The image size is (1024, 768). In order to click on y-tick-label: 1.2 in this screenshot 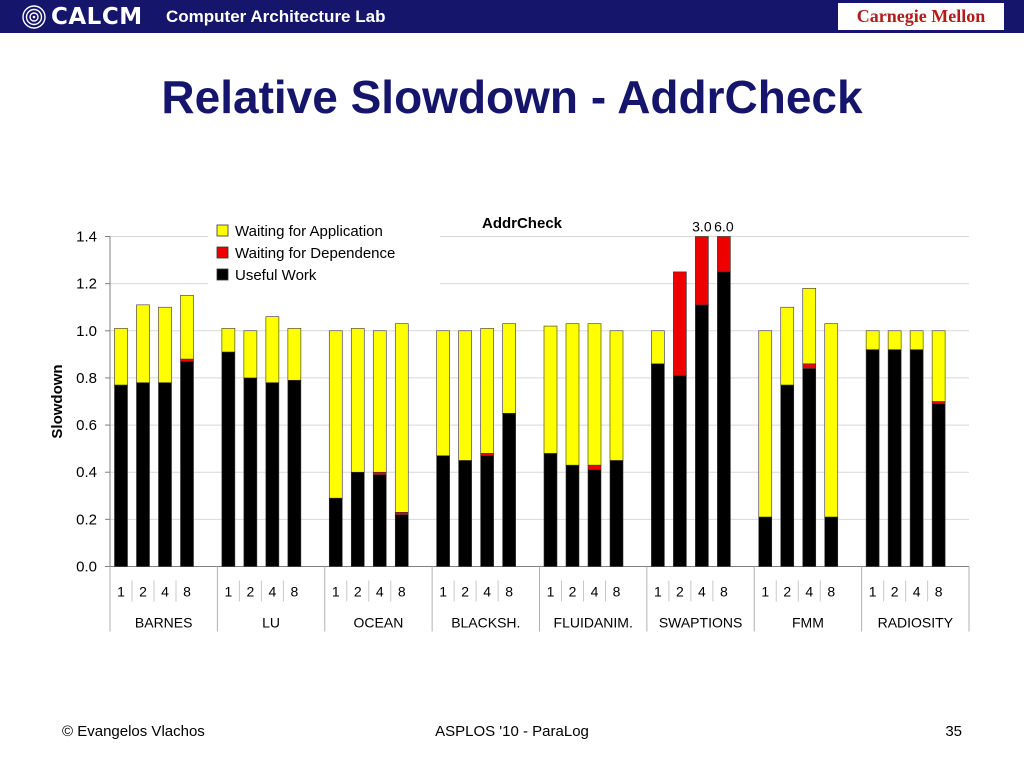, I will do `click(86, 284)`.